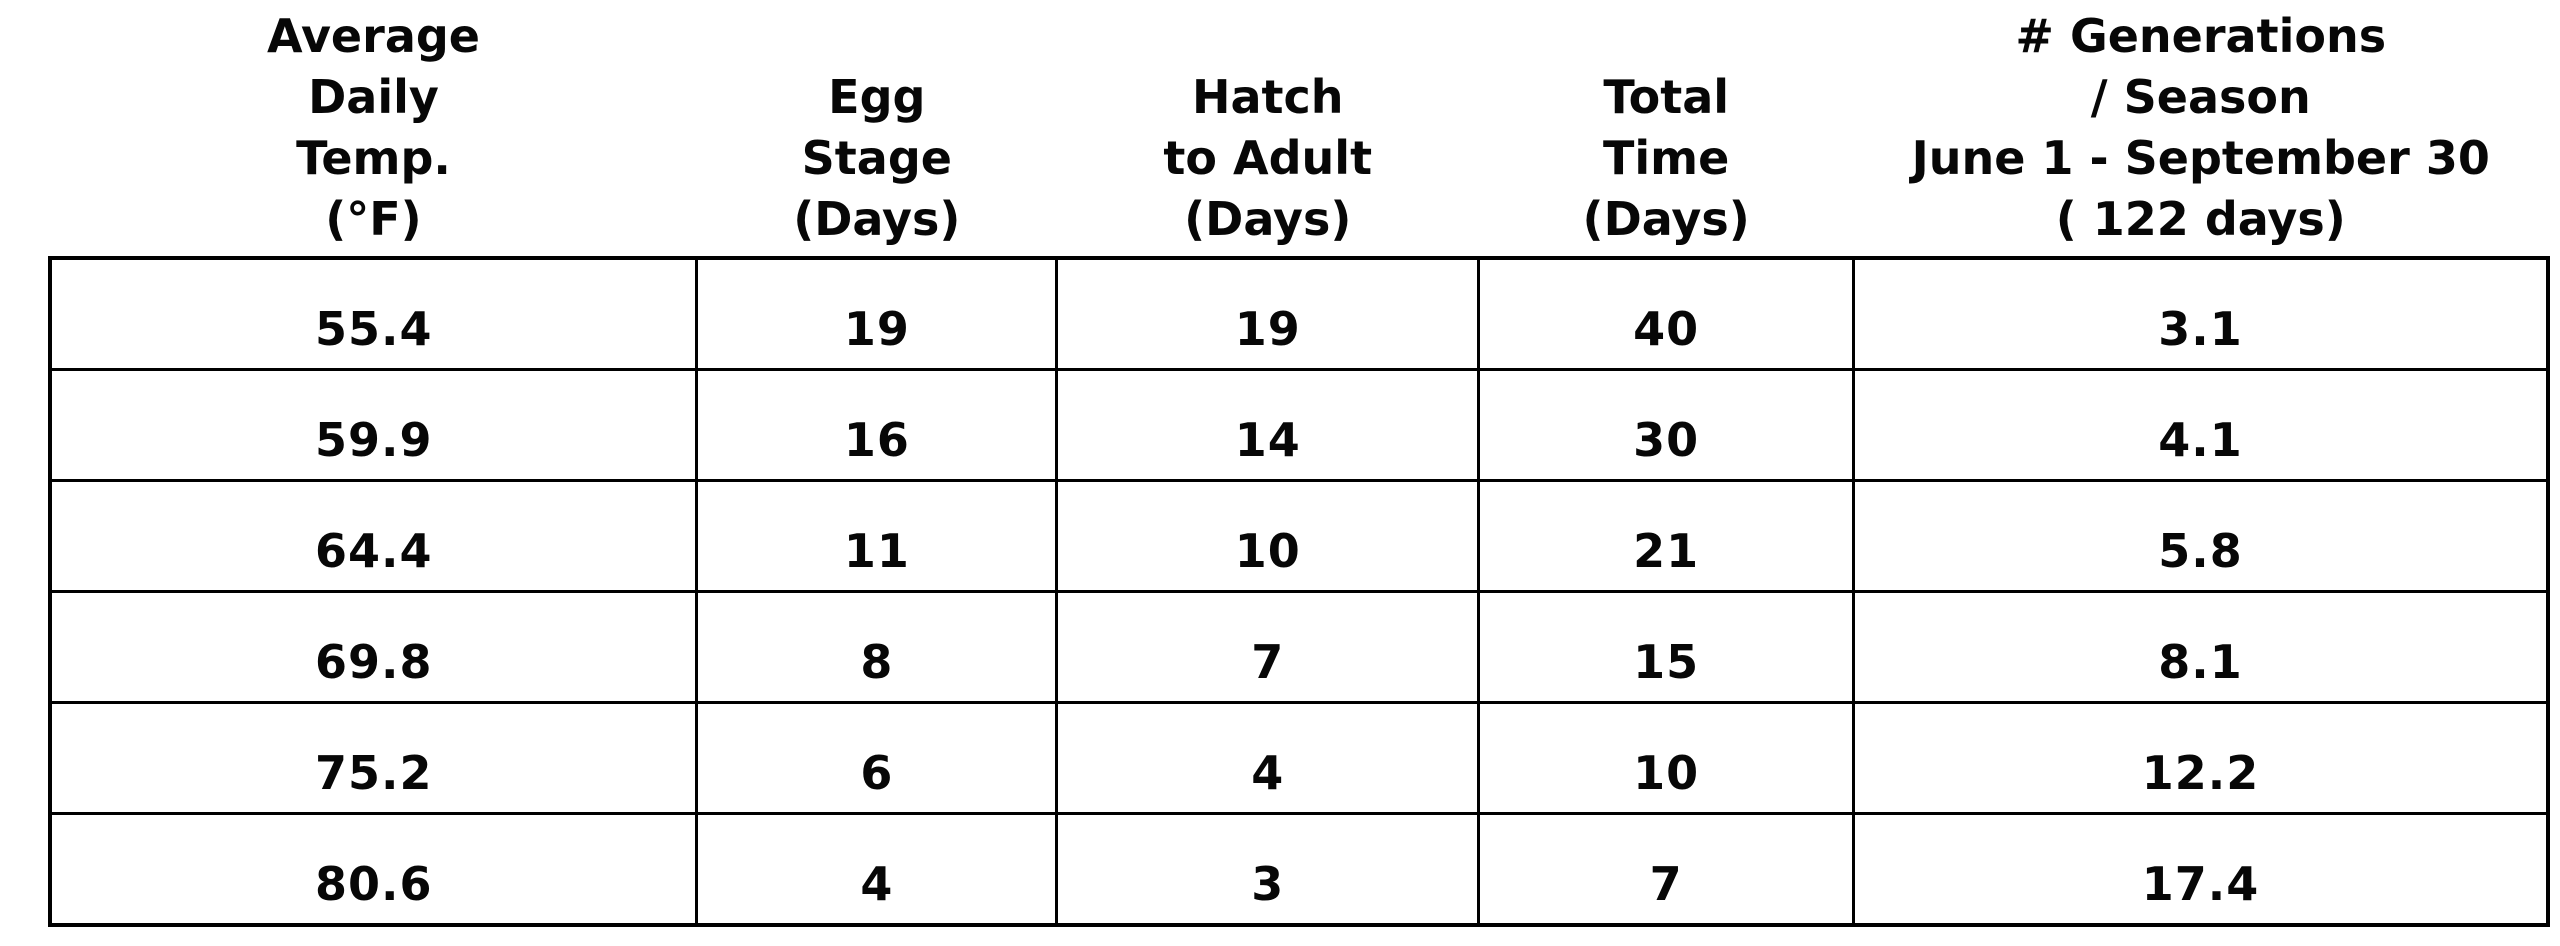 Image resolution: width=2560 pixels, height=946 pixels. Describe the element at coordinates (373, 219) in the screenshot. I see `header-line: (°F)` at that location.